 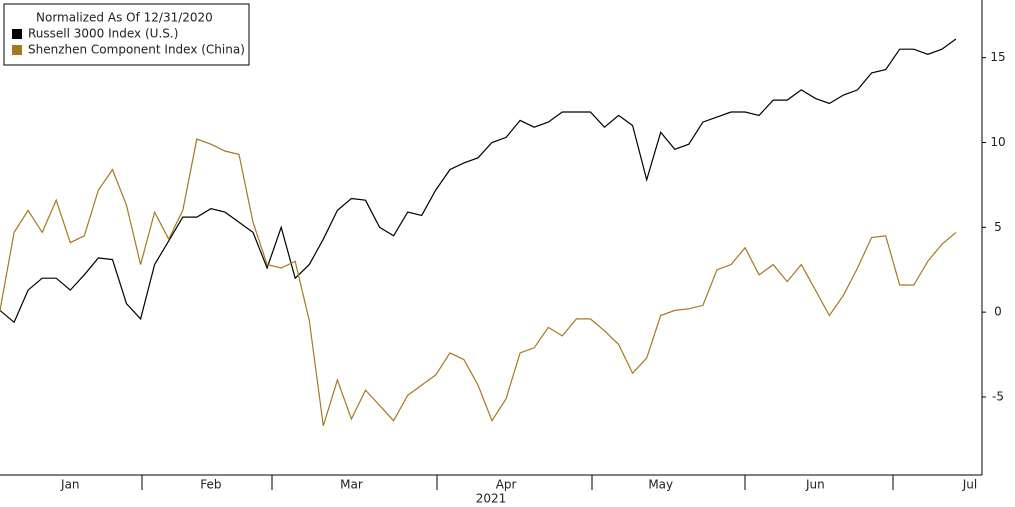 What do you see at coordinates (998, 227) in the screenshot?
I see `y-tick-label: 5` at bounding box center [998, 227].